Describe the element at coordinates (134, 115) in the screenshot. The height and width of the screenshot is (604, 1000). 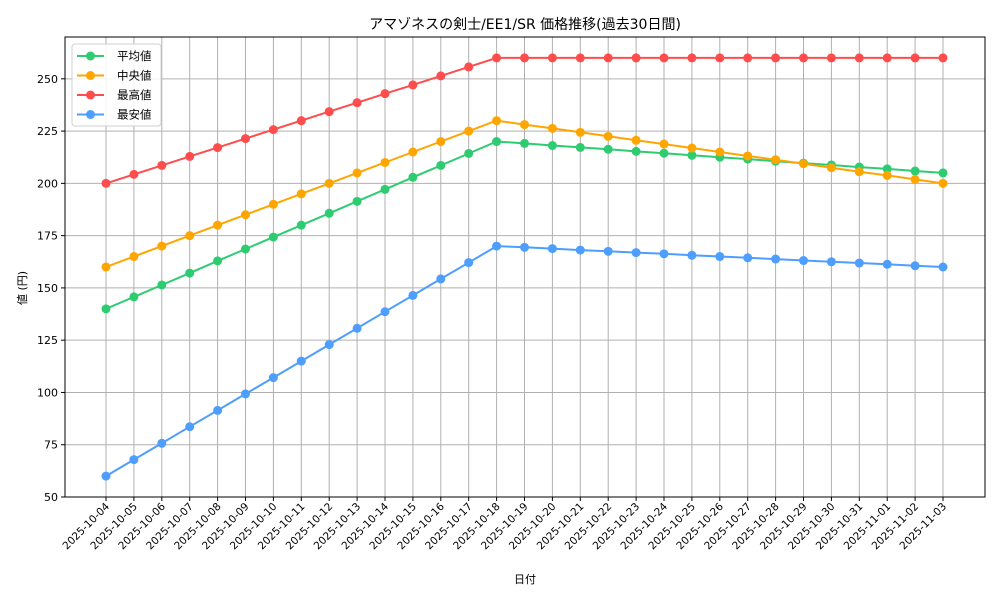
I see `legend-label: 最安値` at that location.